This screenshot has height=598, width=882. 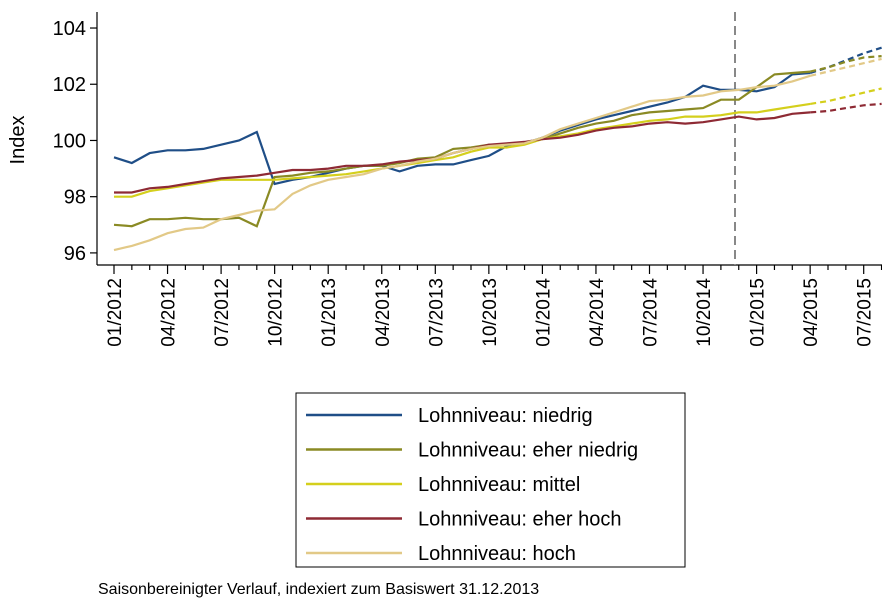 I want to click on x-tick-label: 01/2014, so click(x=543, y=312).